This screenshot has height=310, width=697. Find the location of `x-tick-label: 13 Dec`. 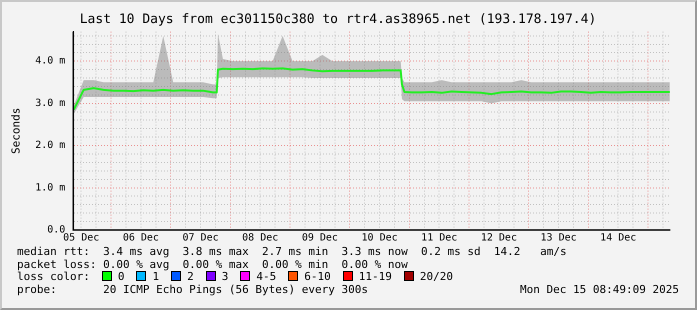

x-tick-label: 13 Dec is located at coordinates (558, 238).